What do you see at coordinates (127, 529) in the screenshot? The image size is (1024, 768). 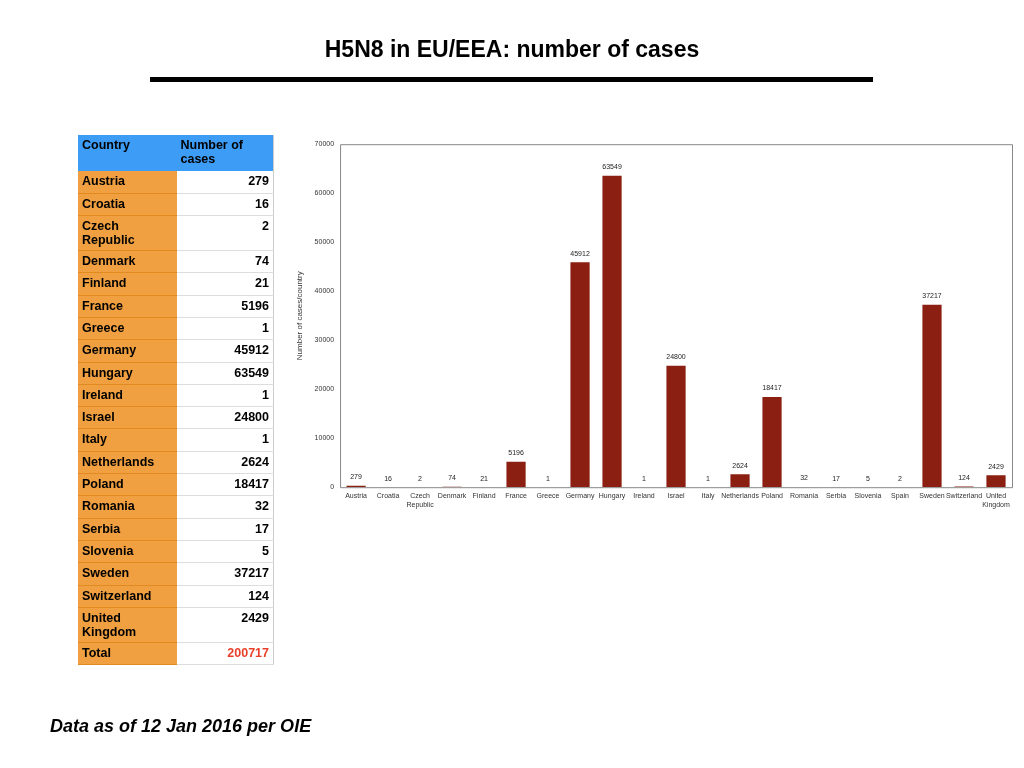 I see `category-label: Serbia` at bounding box center [127, 529].